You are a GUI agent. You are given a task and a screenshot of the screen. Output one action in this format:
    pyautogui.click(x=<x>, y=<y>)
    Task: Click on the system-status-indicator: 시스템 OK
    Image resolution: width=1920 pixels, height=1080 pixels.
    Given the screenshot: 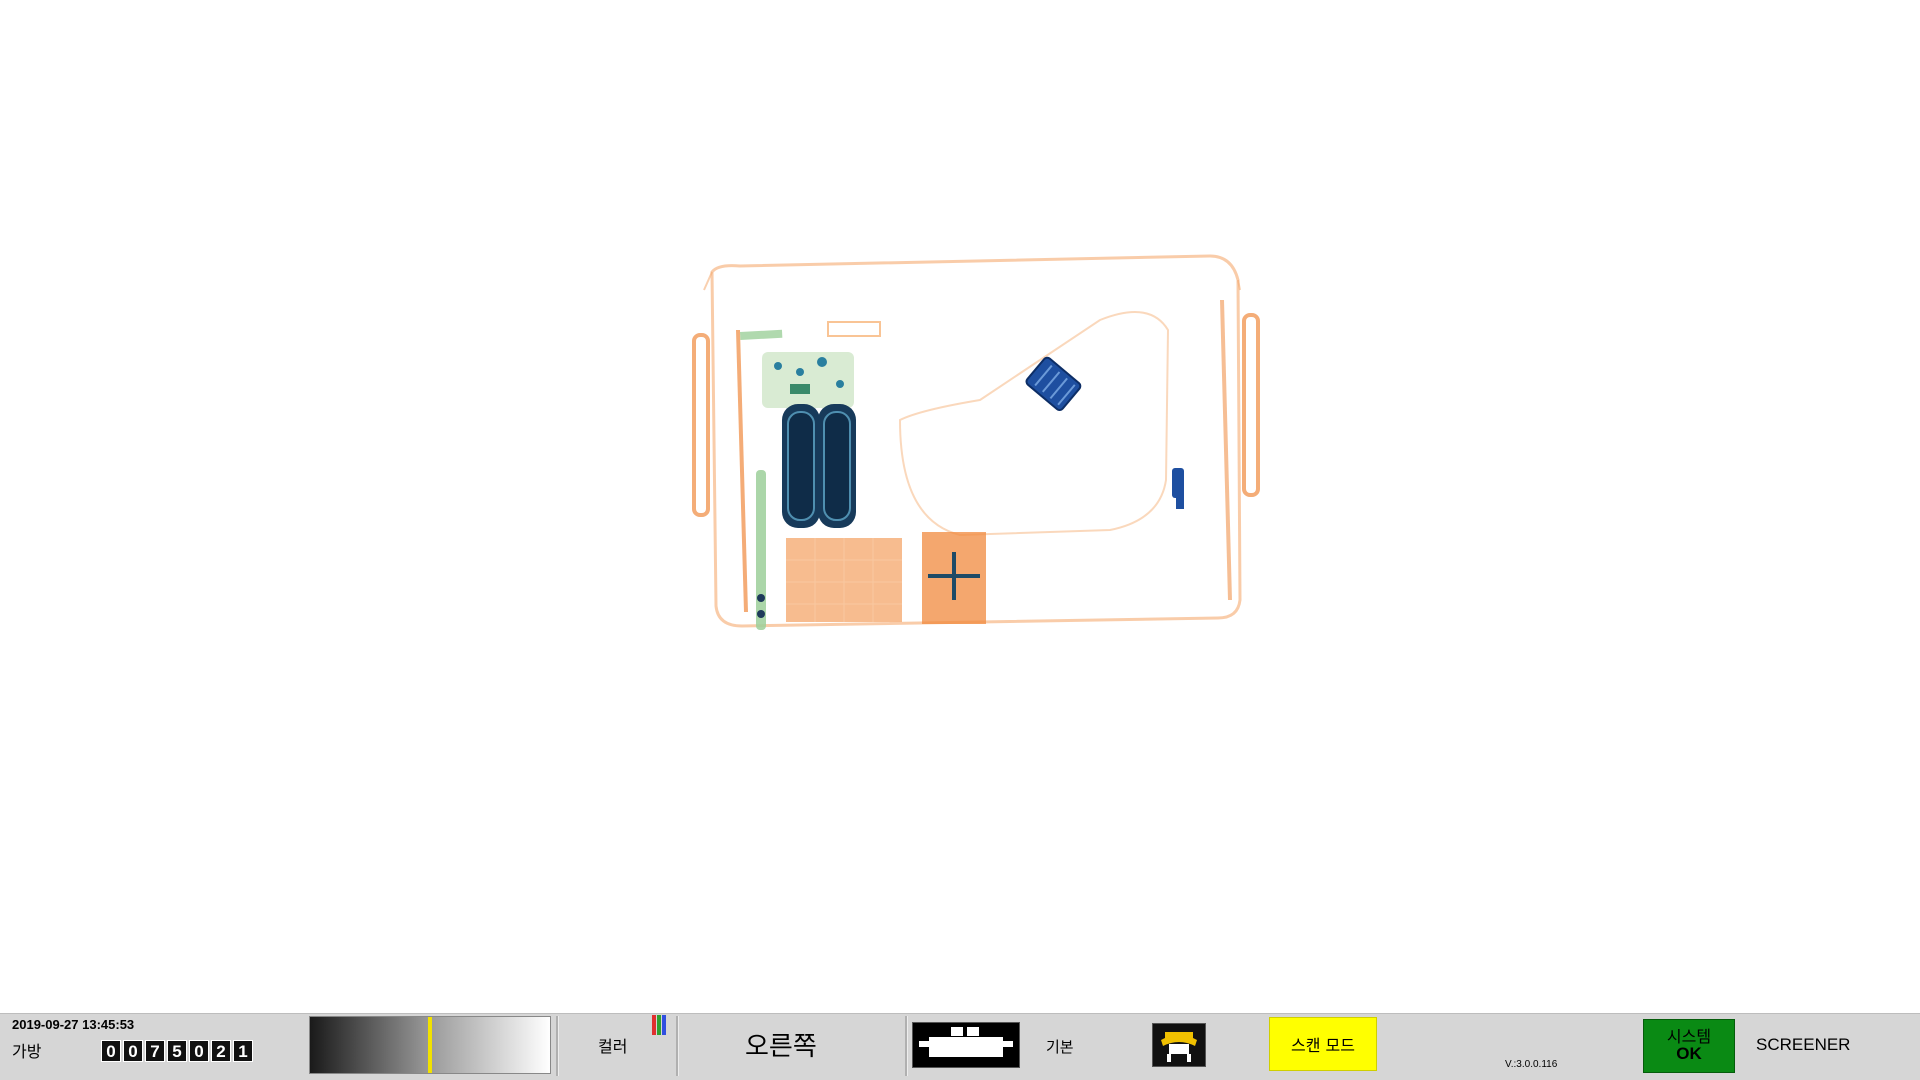 What is the action you would take?
    pyautogui.click(x=1689, y=1046)
    